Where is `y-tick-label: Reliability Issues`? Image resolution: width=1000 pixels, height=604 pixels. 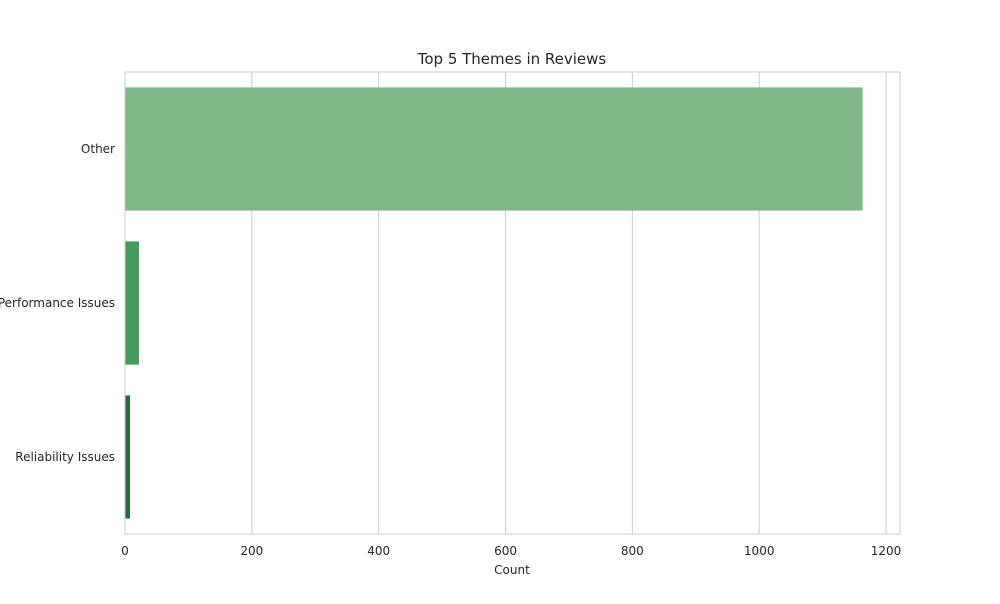
y-tick-label: Reliability Issues is located at coordinates (65, 457).